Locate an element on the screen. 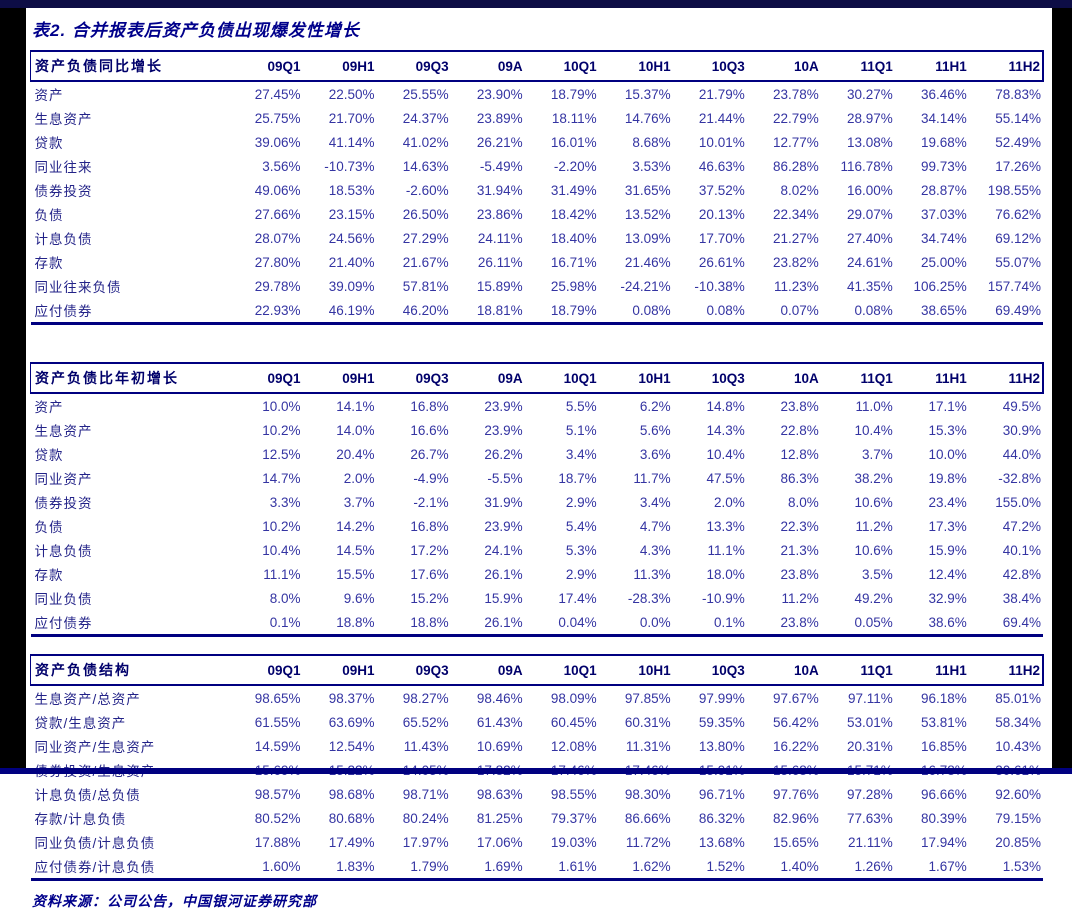 The image size is (1072, 911). value-cell: 55.07% is located at coordinates (1018, 262).